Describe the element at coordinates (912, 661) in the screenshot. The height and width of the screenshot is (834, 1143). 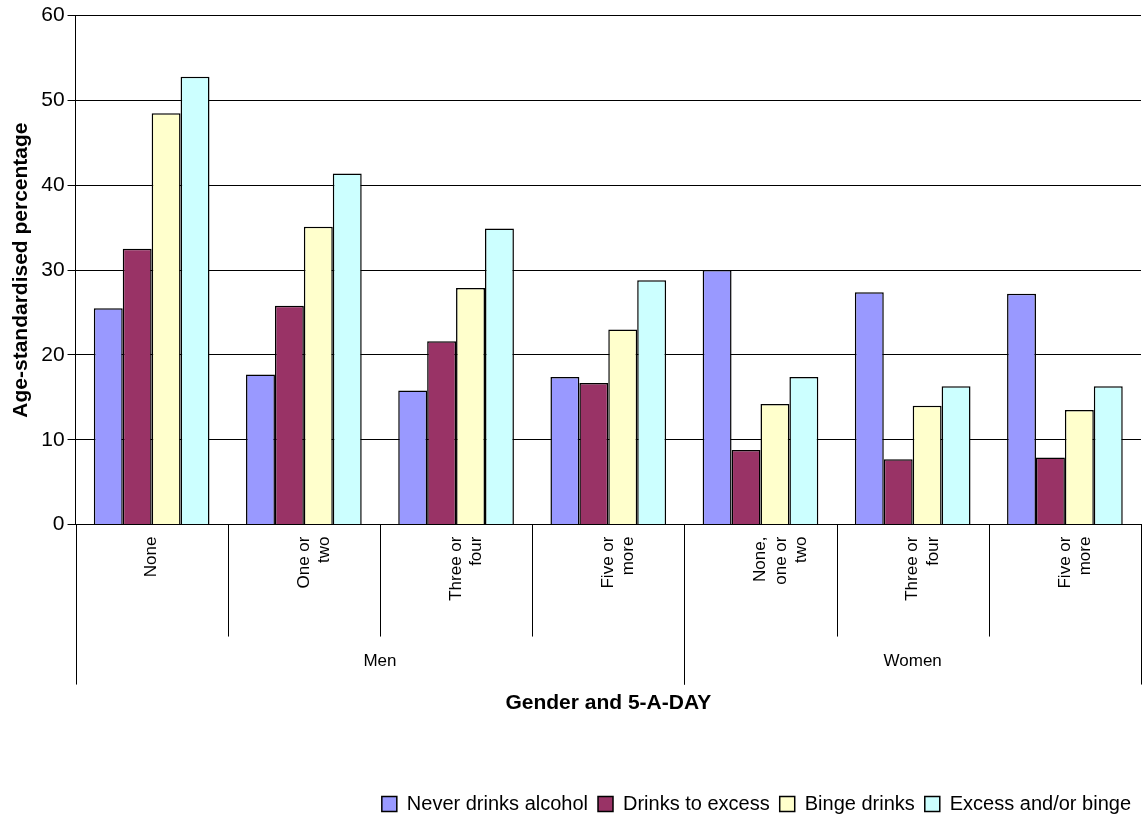
I see `text: Women` at that location.